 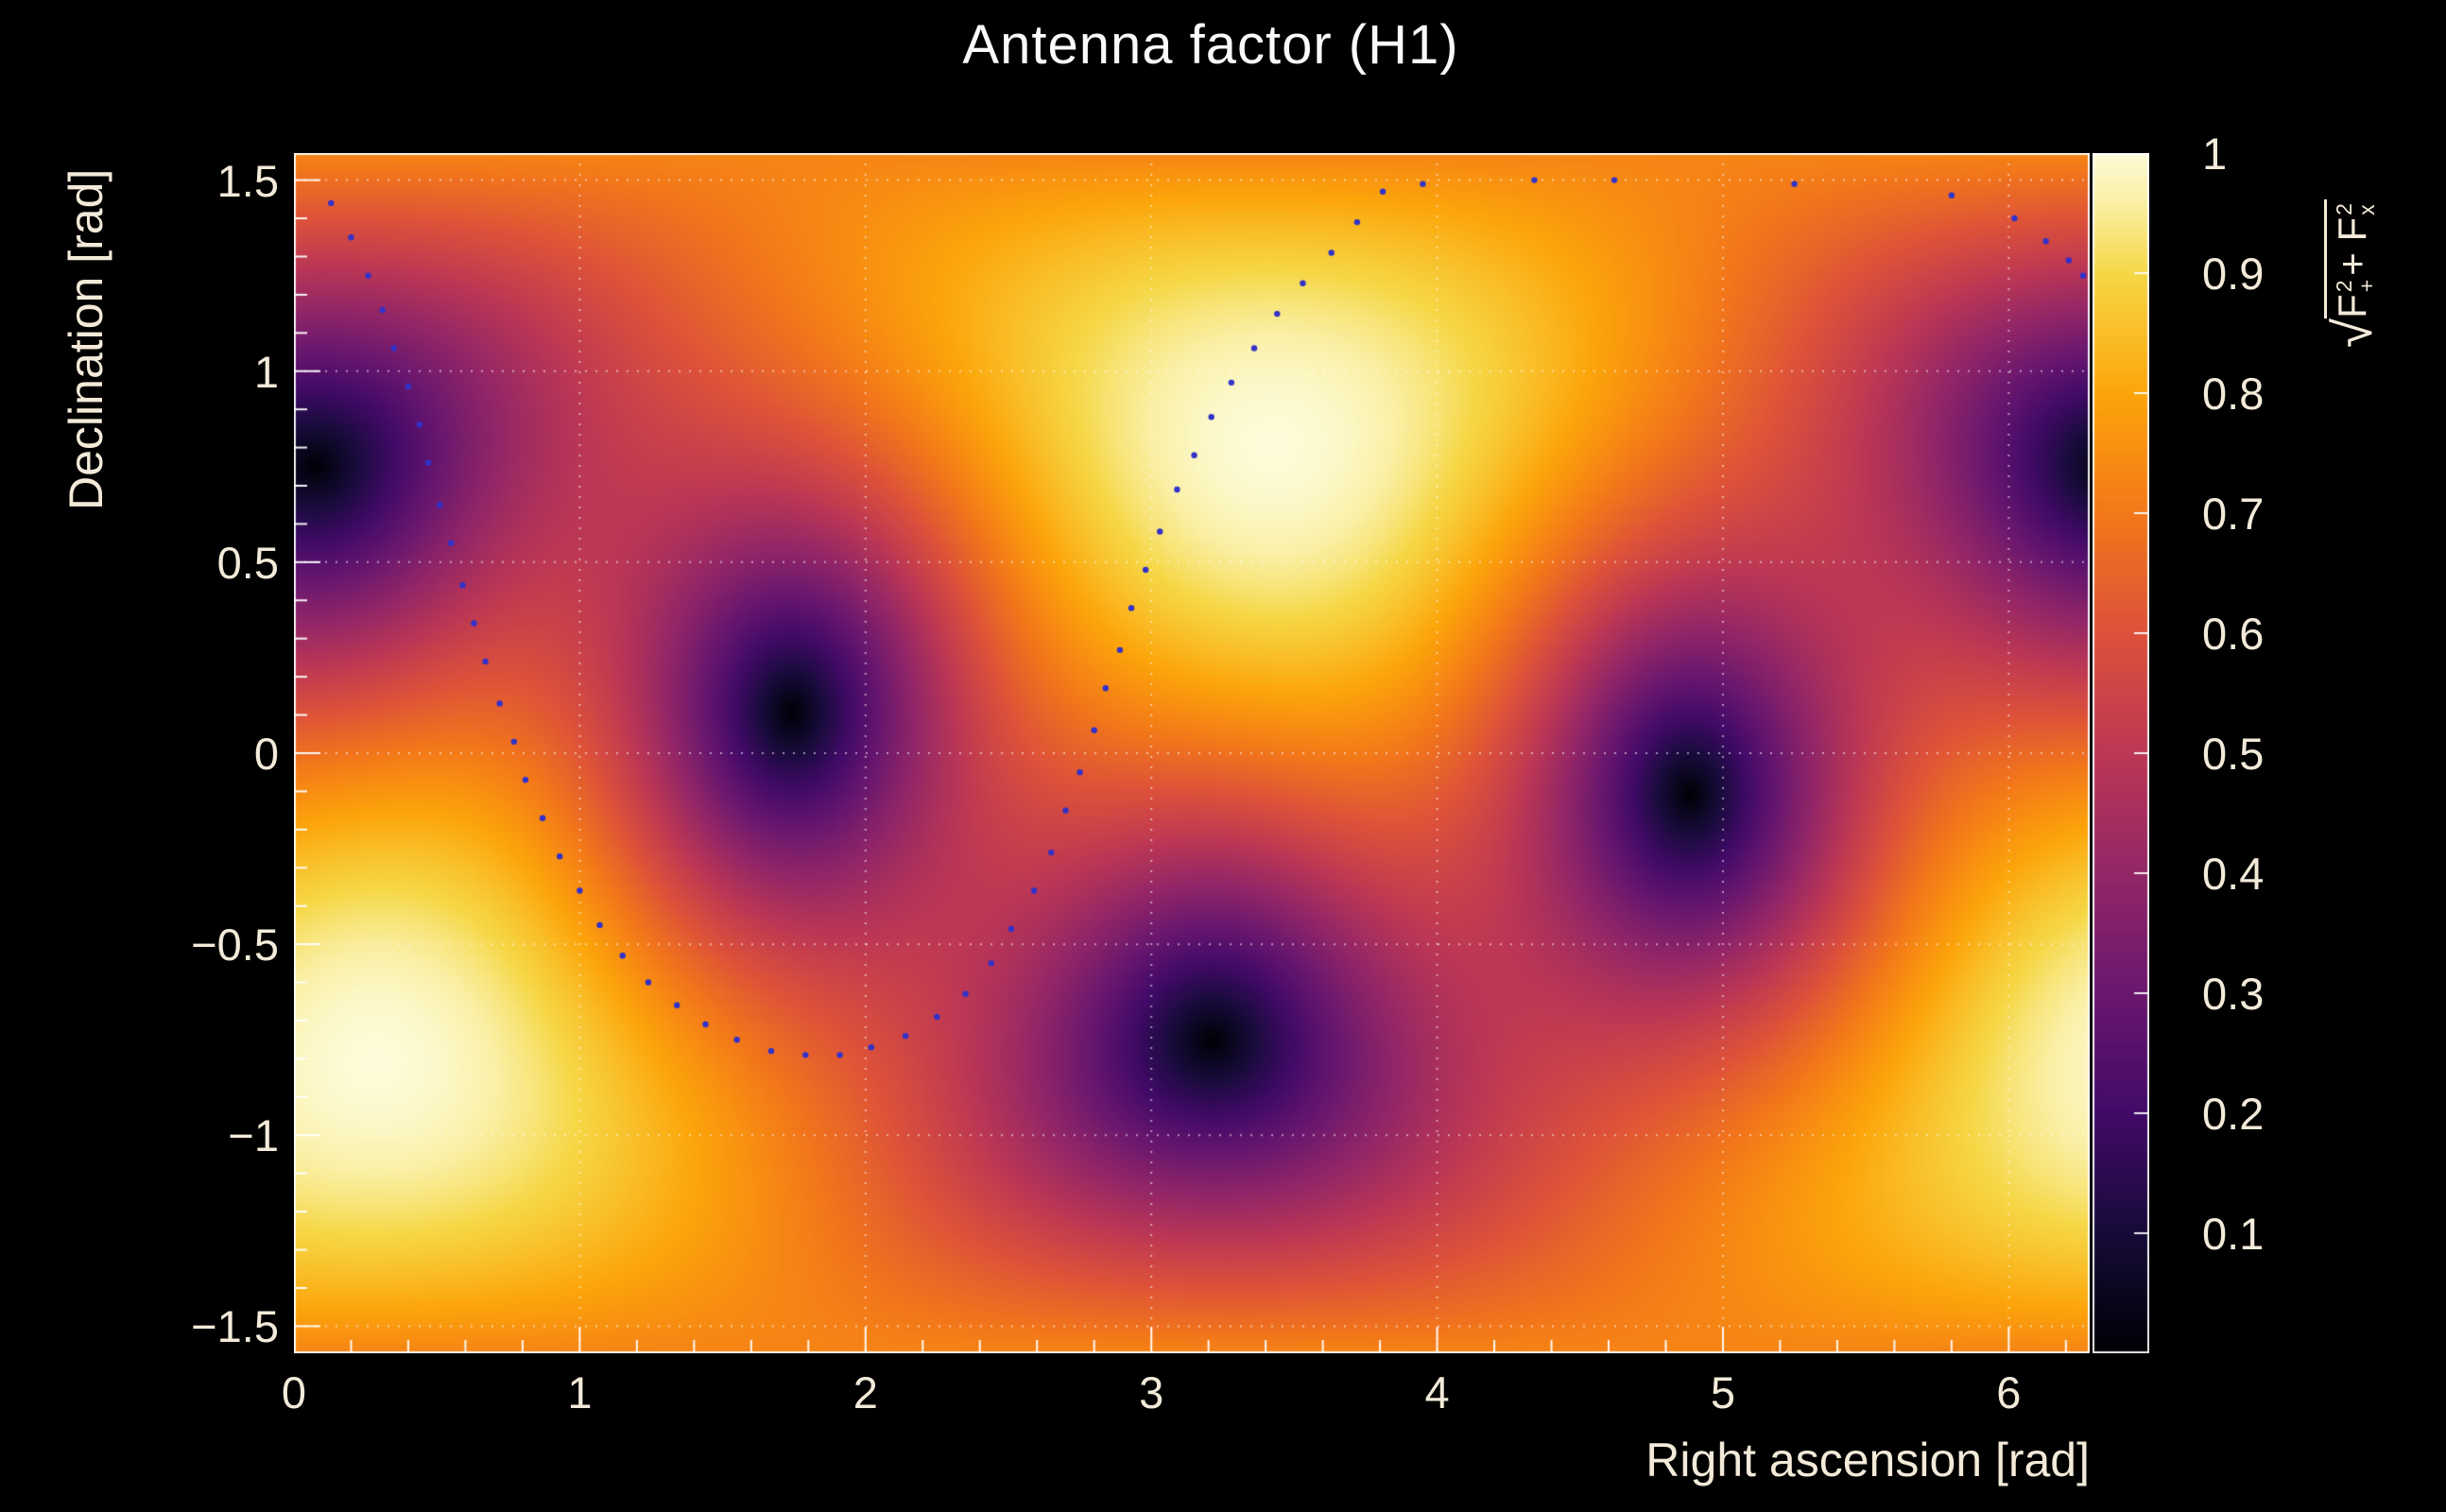 I want to click on x-tick-label: 3, so click(x=1152, y=1392).